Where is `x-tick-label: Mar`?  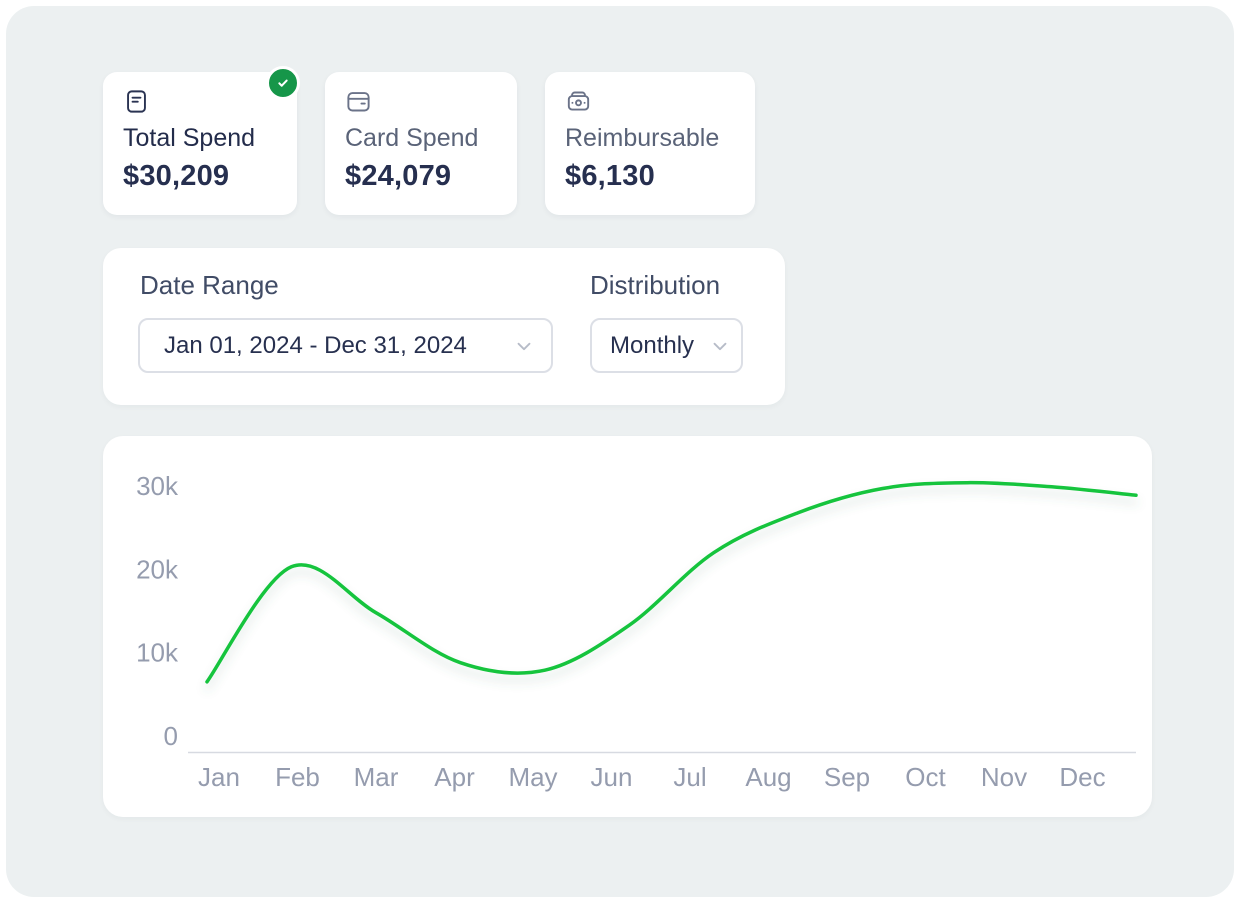 x-tick-label: Mar is located at coordinates (376, 777).